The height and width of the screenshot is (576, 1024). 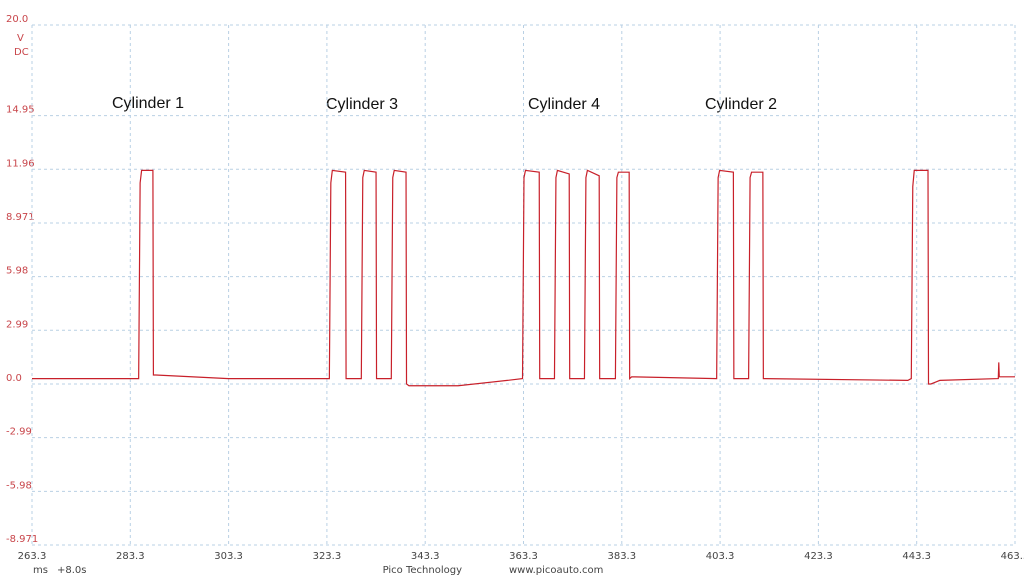 I want to click on x-tick-label: 263.3, so click(x=32, y=556).